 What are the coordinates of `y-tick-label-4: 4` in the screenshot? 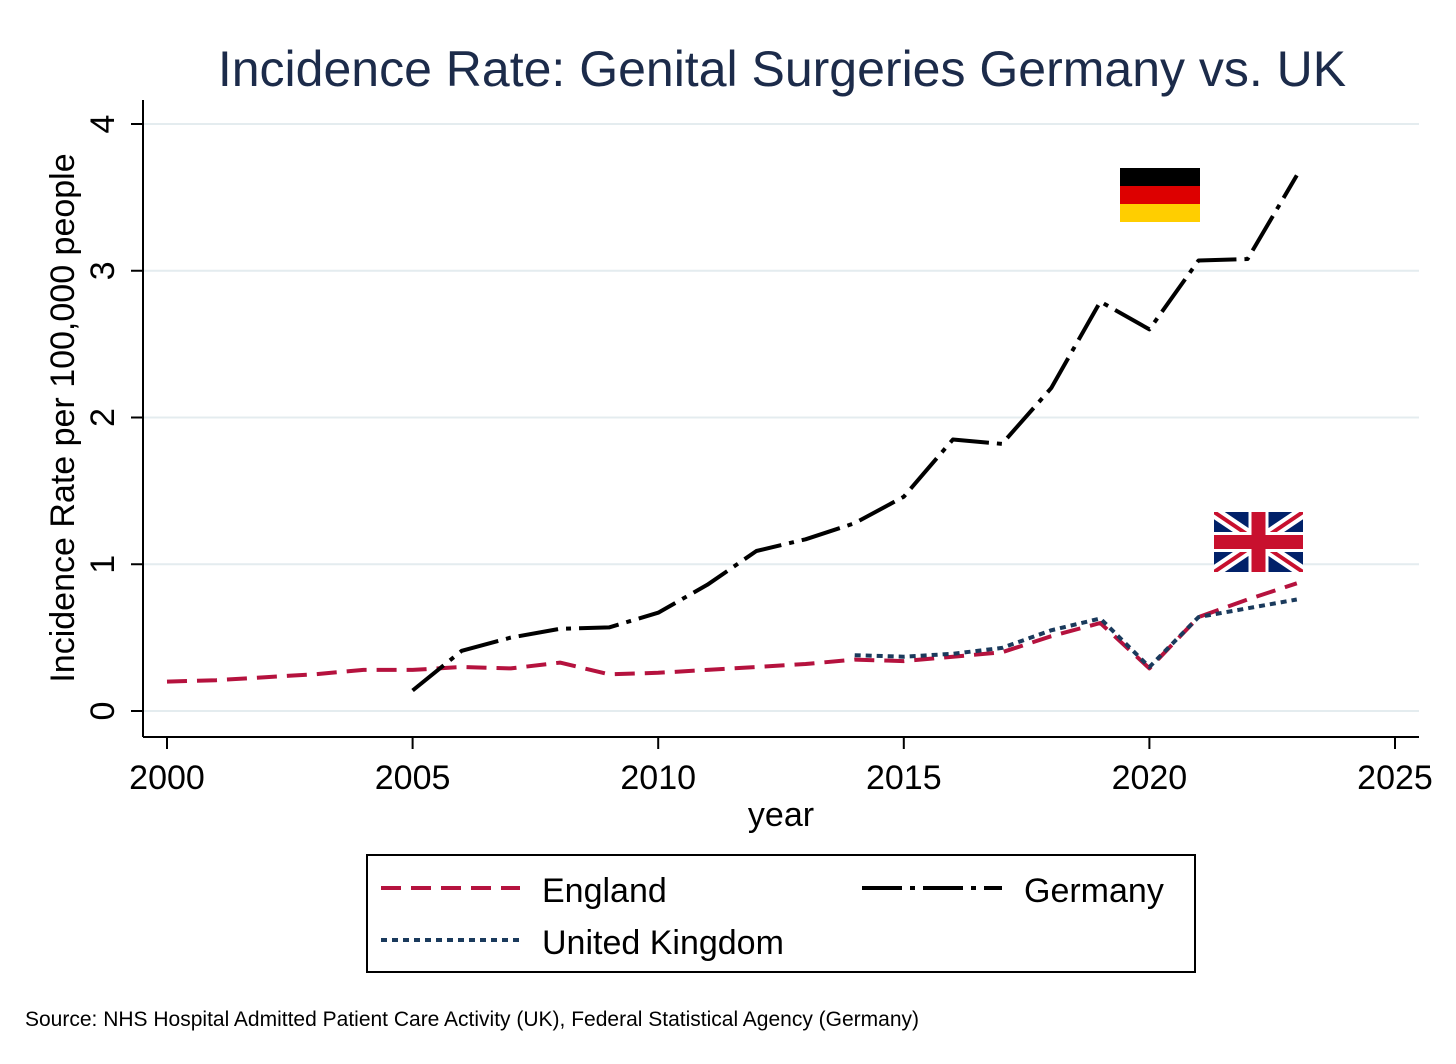 It's located at (103, 124).